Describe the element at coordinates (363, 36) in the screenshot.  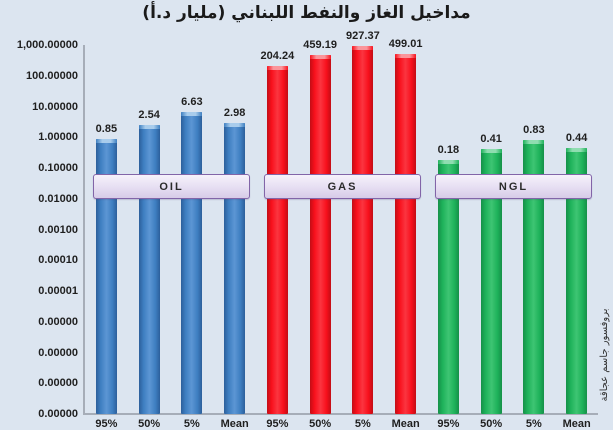
I see `bar-value-label-gas-5pct: 927.37` at that location.